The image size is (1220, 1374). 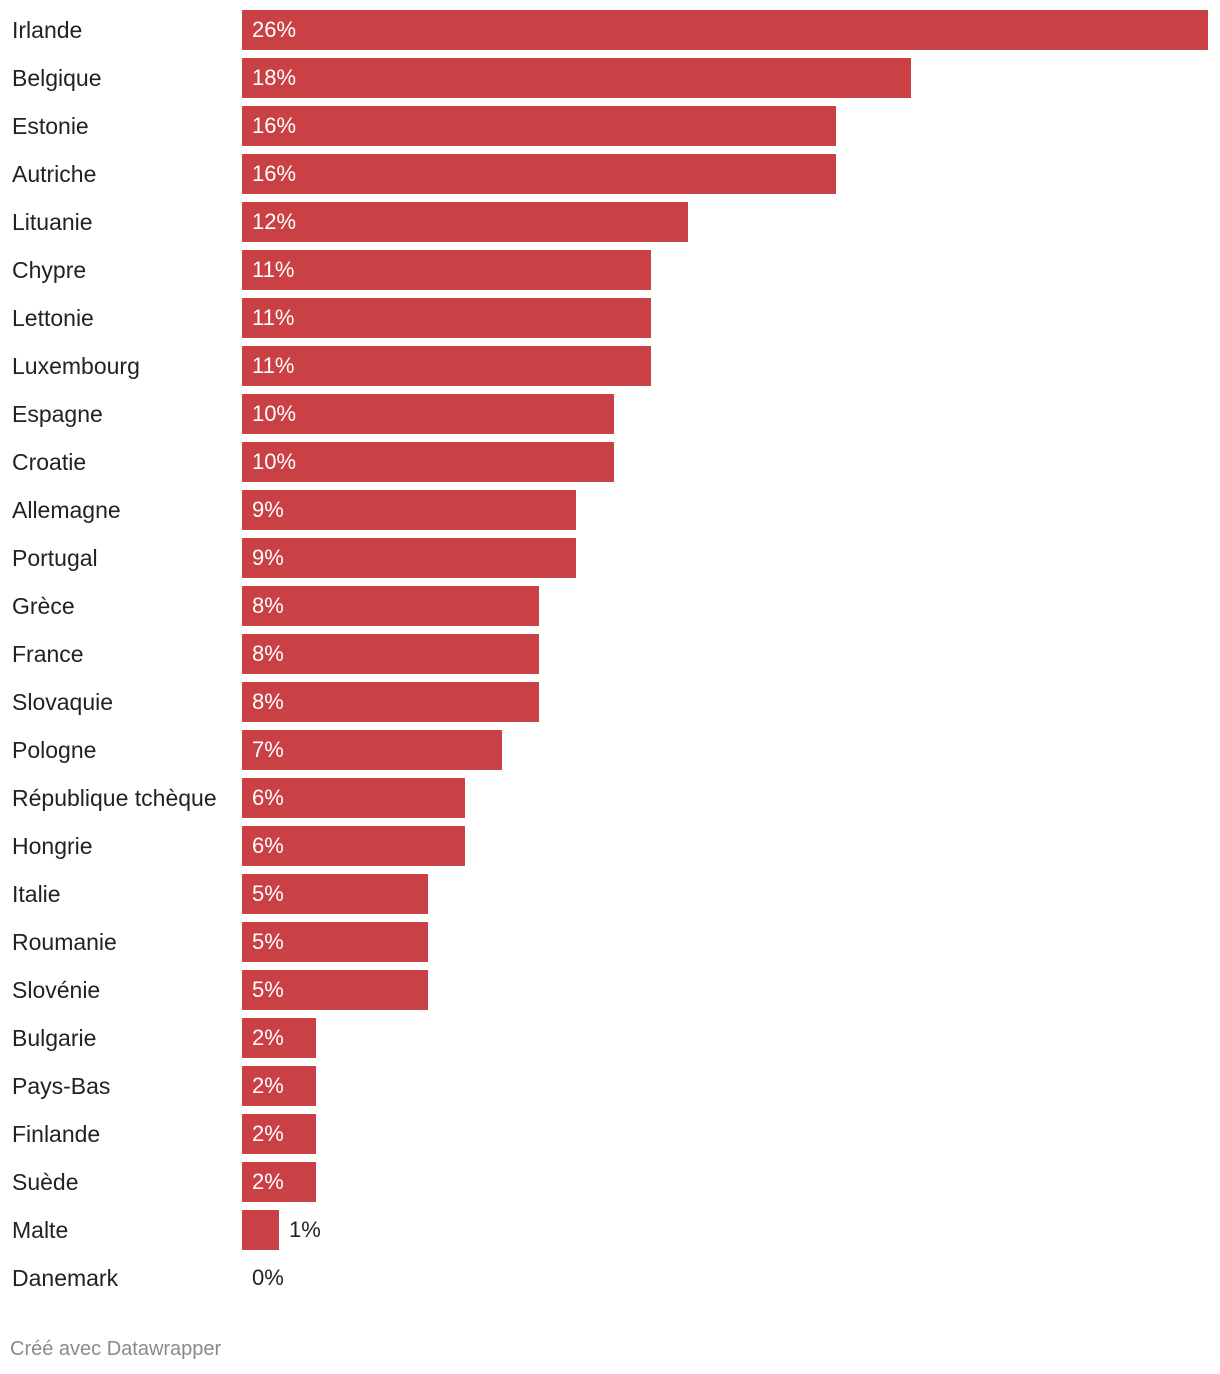 What do you see at coordinates (50, 126) in the screenshot?
I see `category-label: Estonie` at bounding box center [50, 126].